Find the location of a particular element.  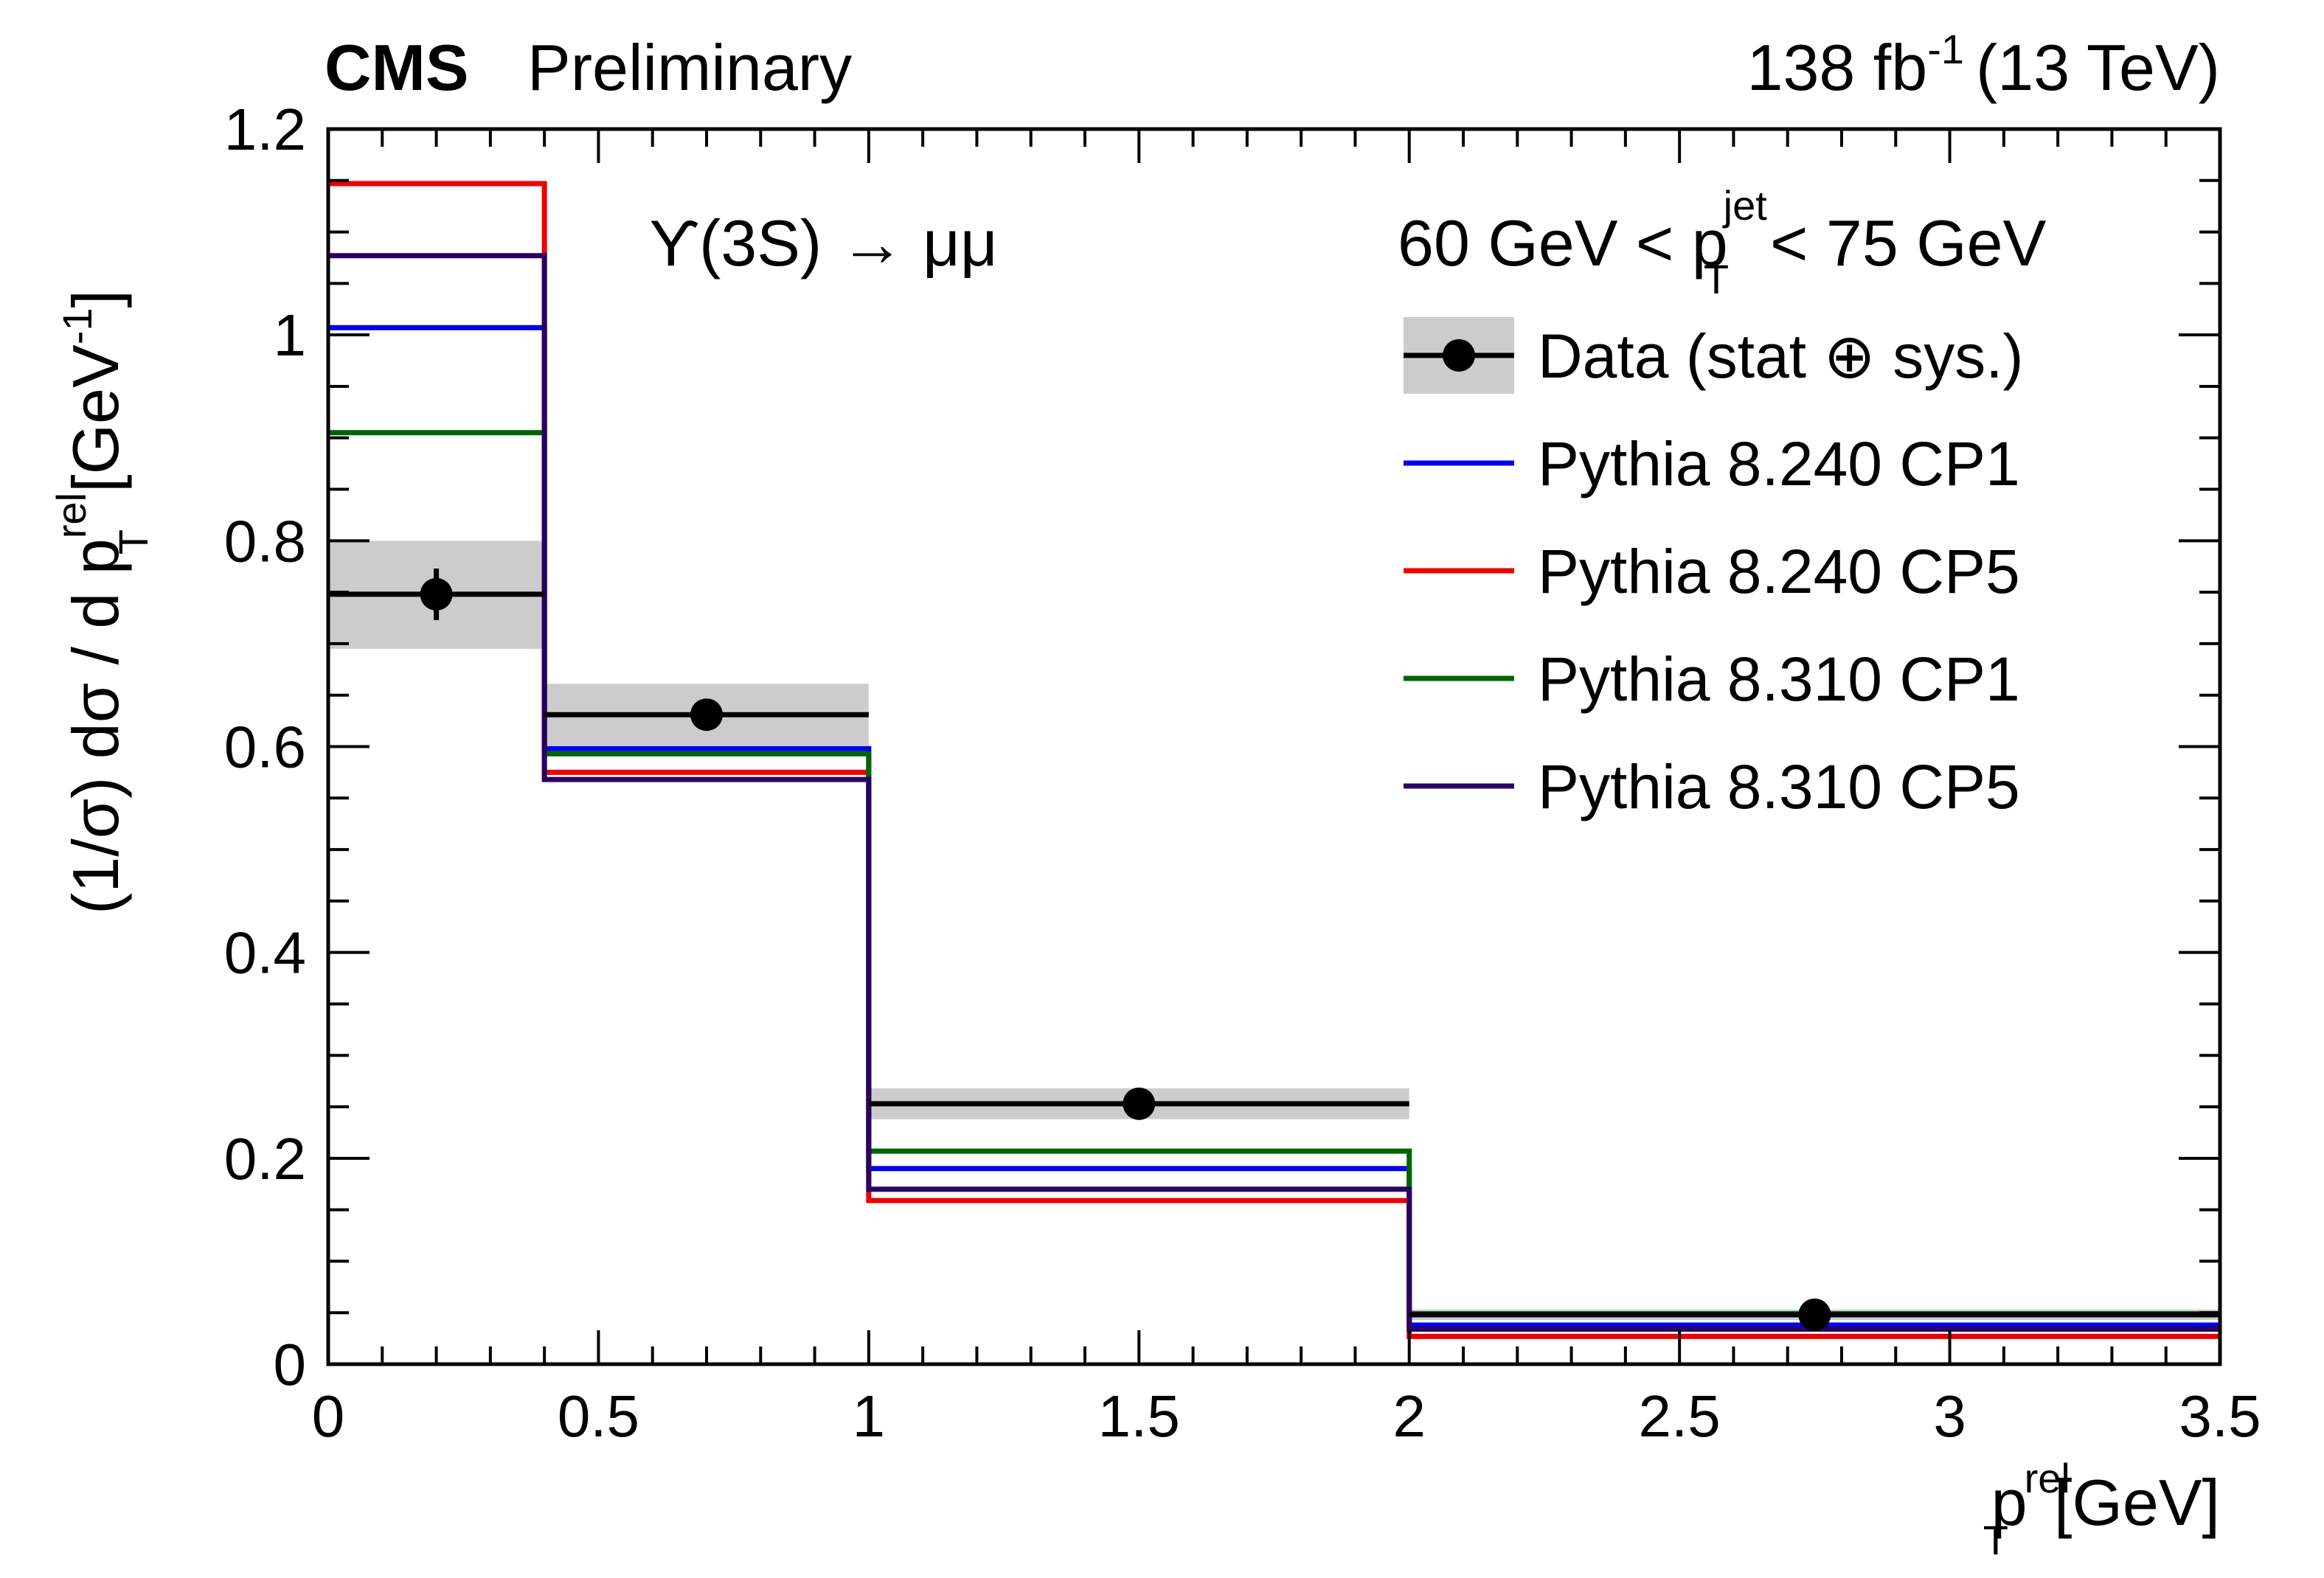

legend-label-data: Data (stat ⊕ sys.) is located at coordinates (1781, 356).